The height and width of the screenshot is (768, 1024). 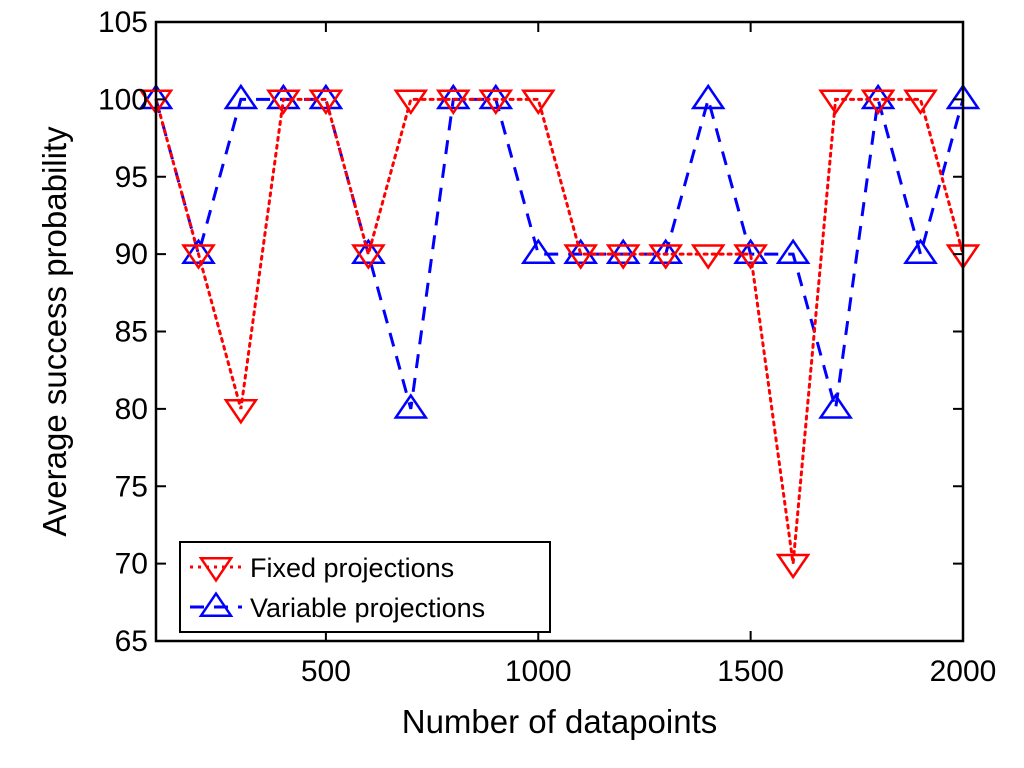 What do you see at coordinates (123, 99) in the screenshot?
I see `y-tick-label: 100` at bounding box center [123, 99].